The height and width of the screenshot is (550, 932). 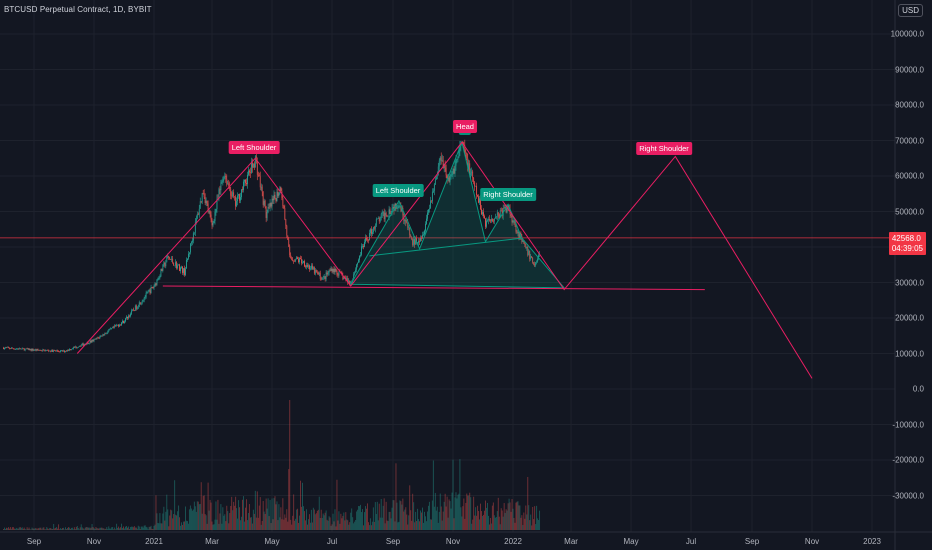 I want to click on symbol-title: BTCUSD Perpetual Contract, 1D, BYBIT, so click(x=78, y=9).